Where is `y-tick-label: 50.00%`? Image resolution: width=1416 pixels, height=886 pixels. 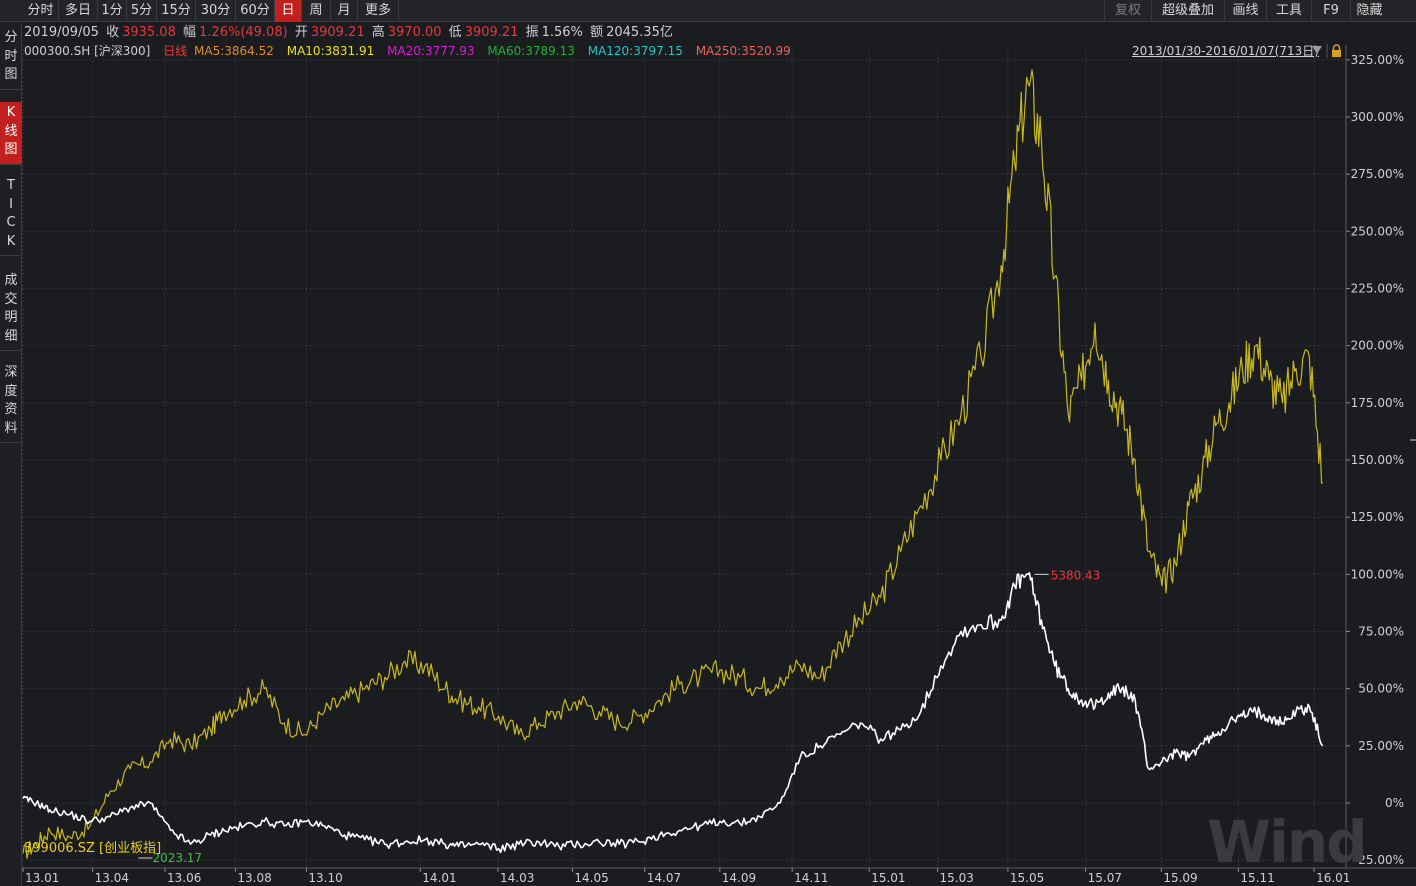 y-tick-label: 50.00% is located at coordinates (1381, 689).